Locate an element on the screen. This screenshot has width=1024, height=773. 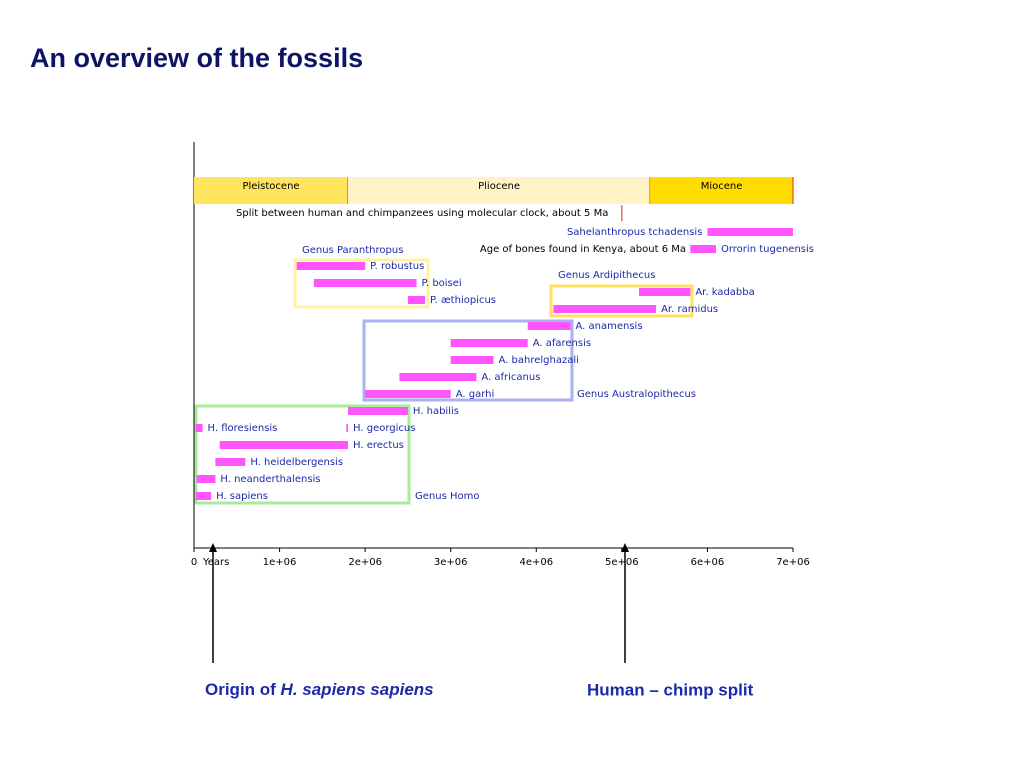
x-tick-label: 0 is located at coordinates (194, 562).